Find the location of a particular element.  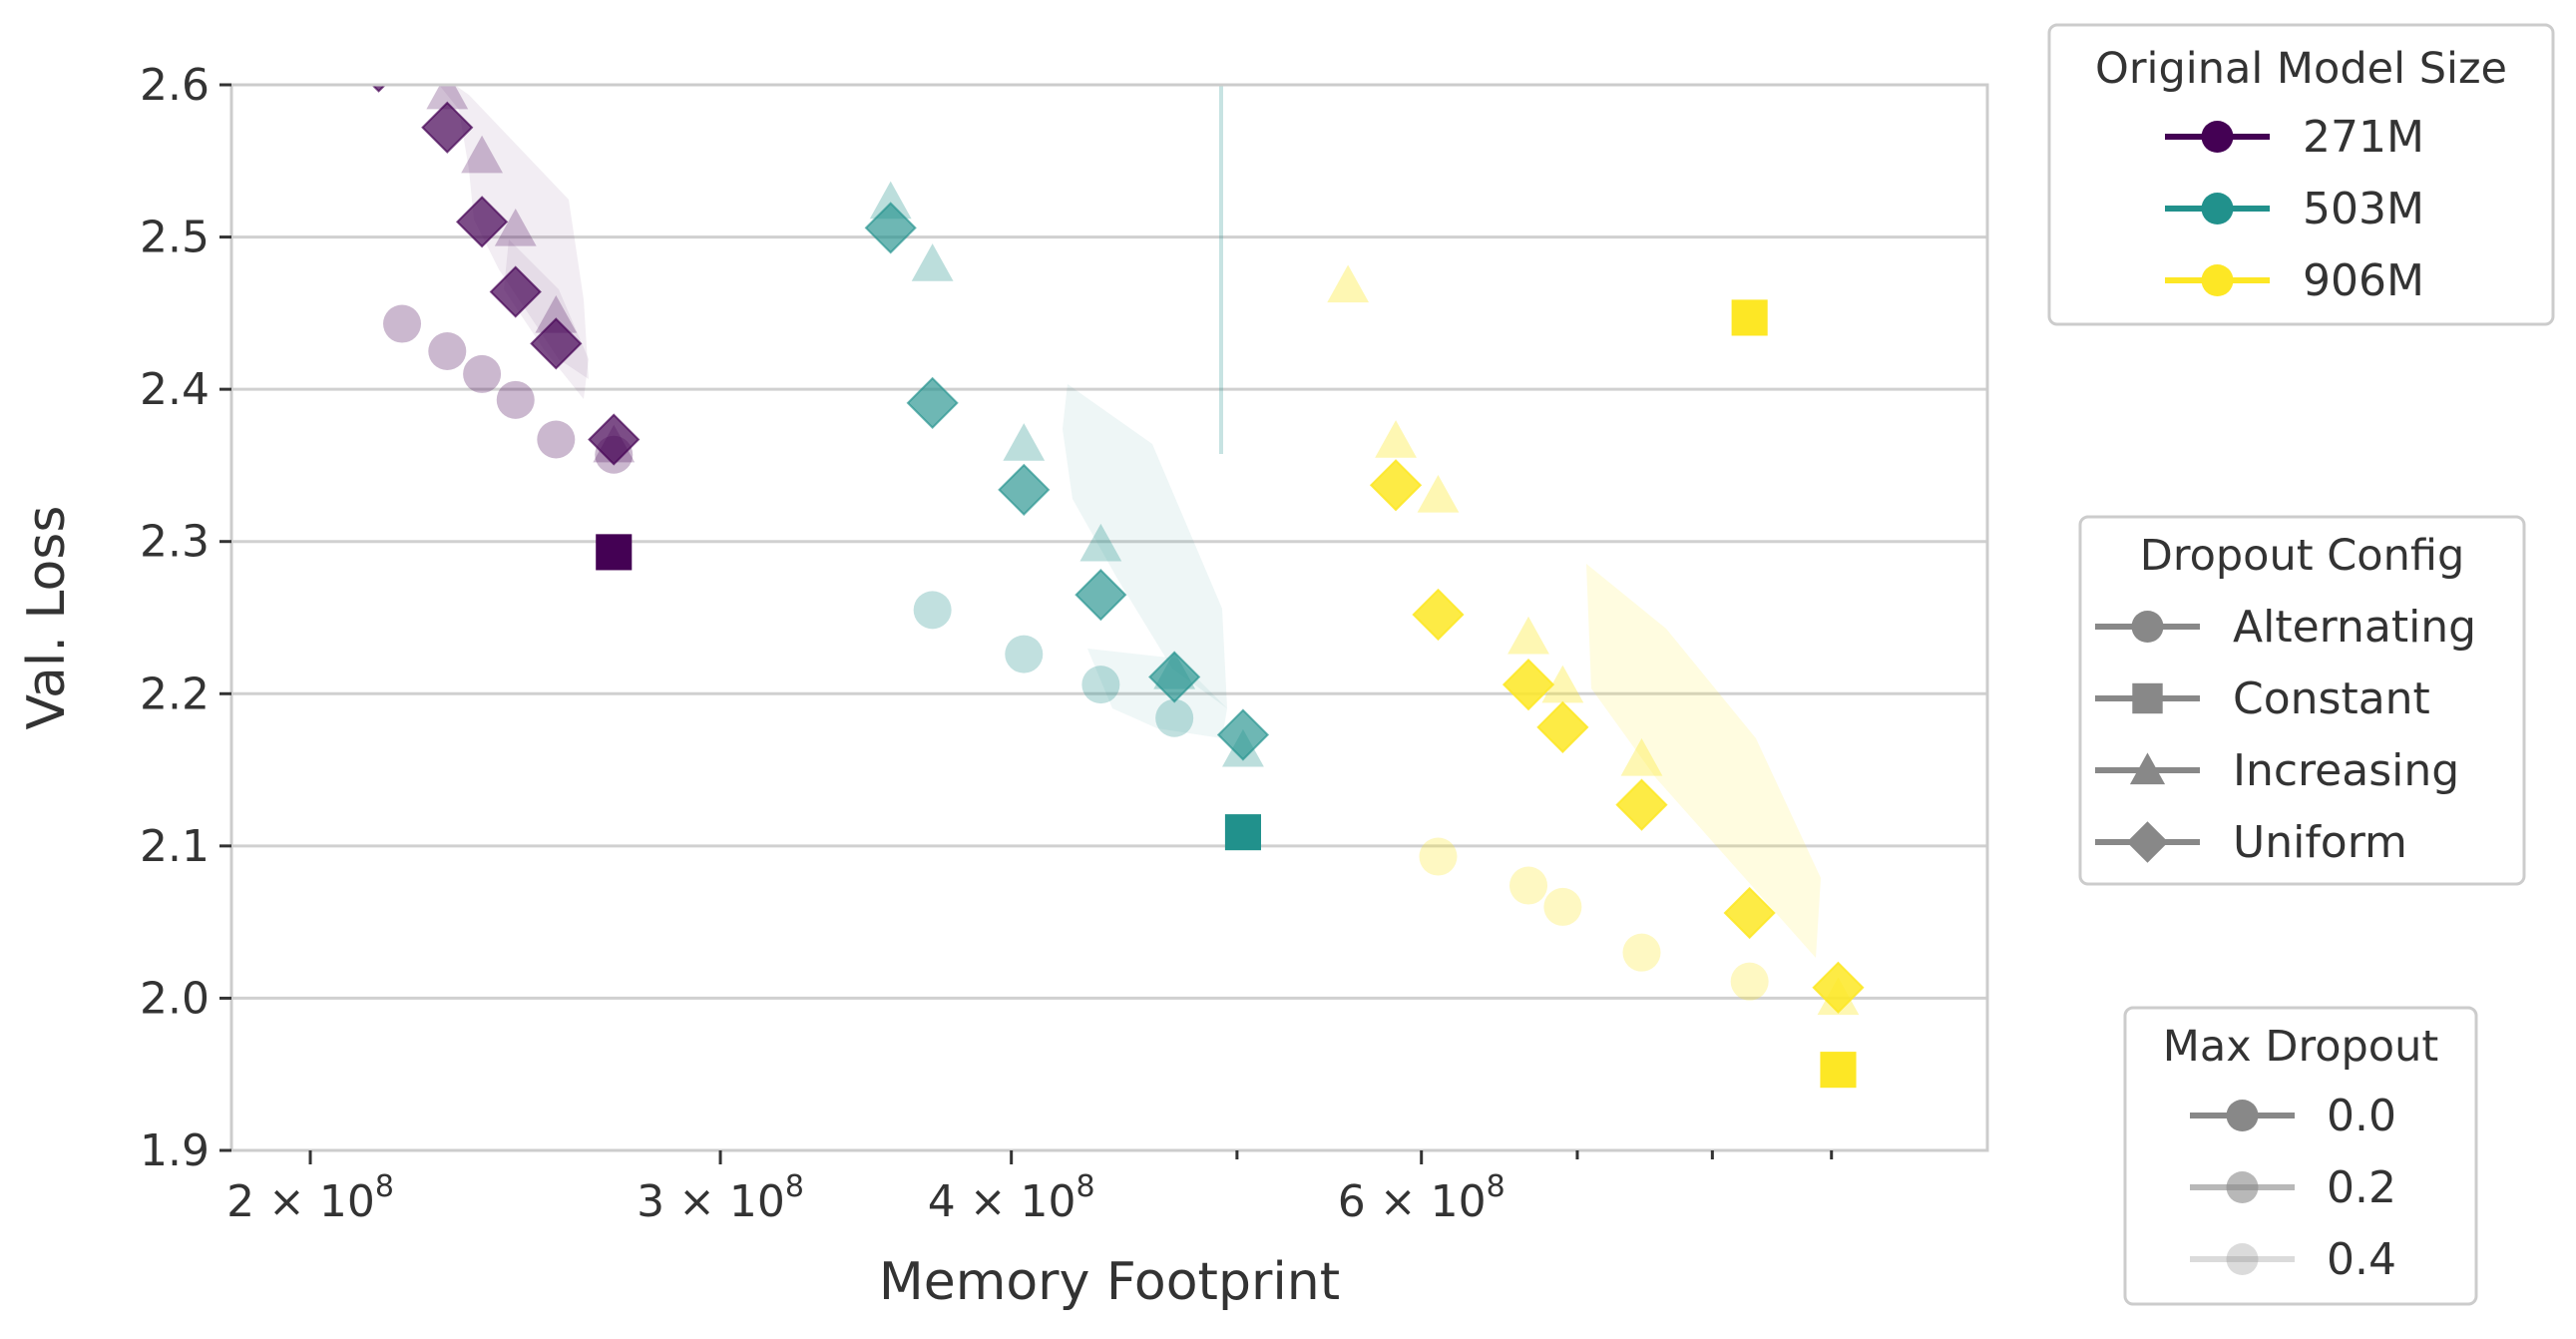

band-271m-upper is located at coordinates (514, 232).